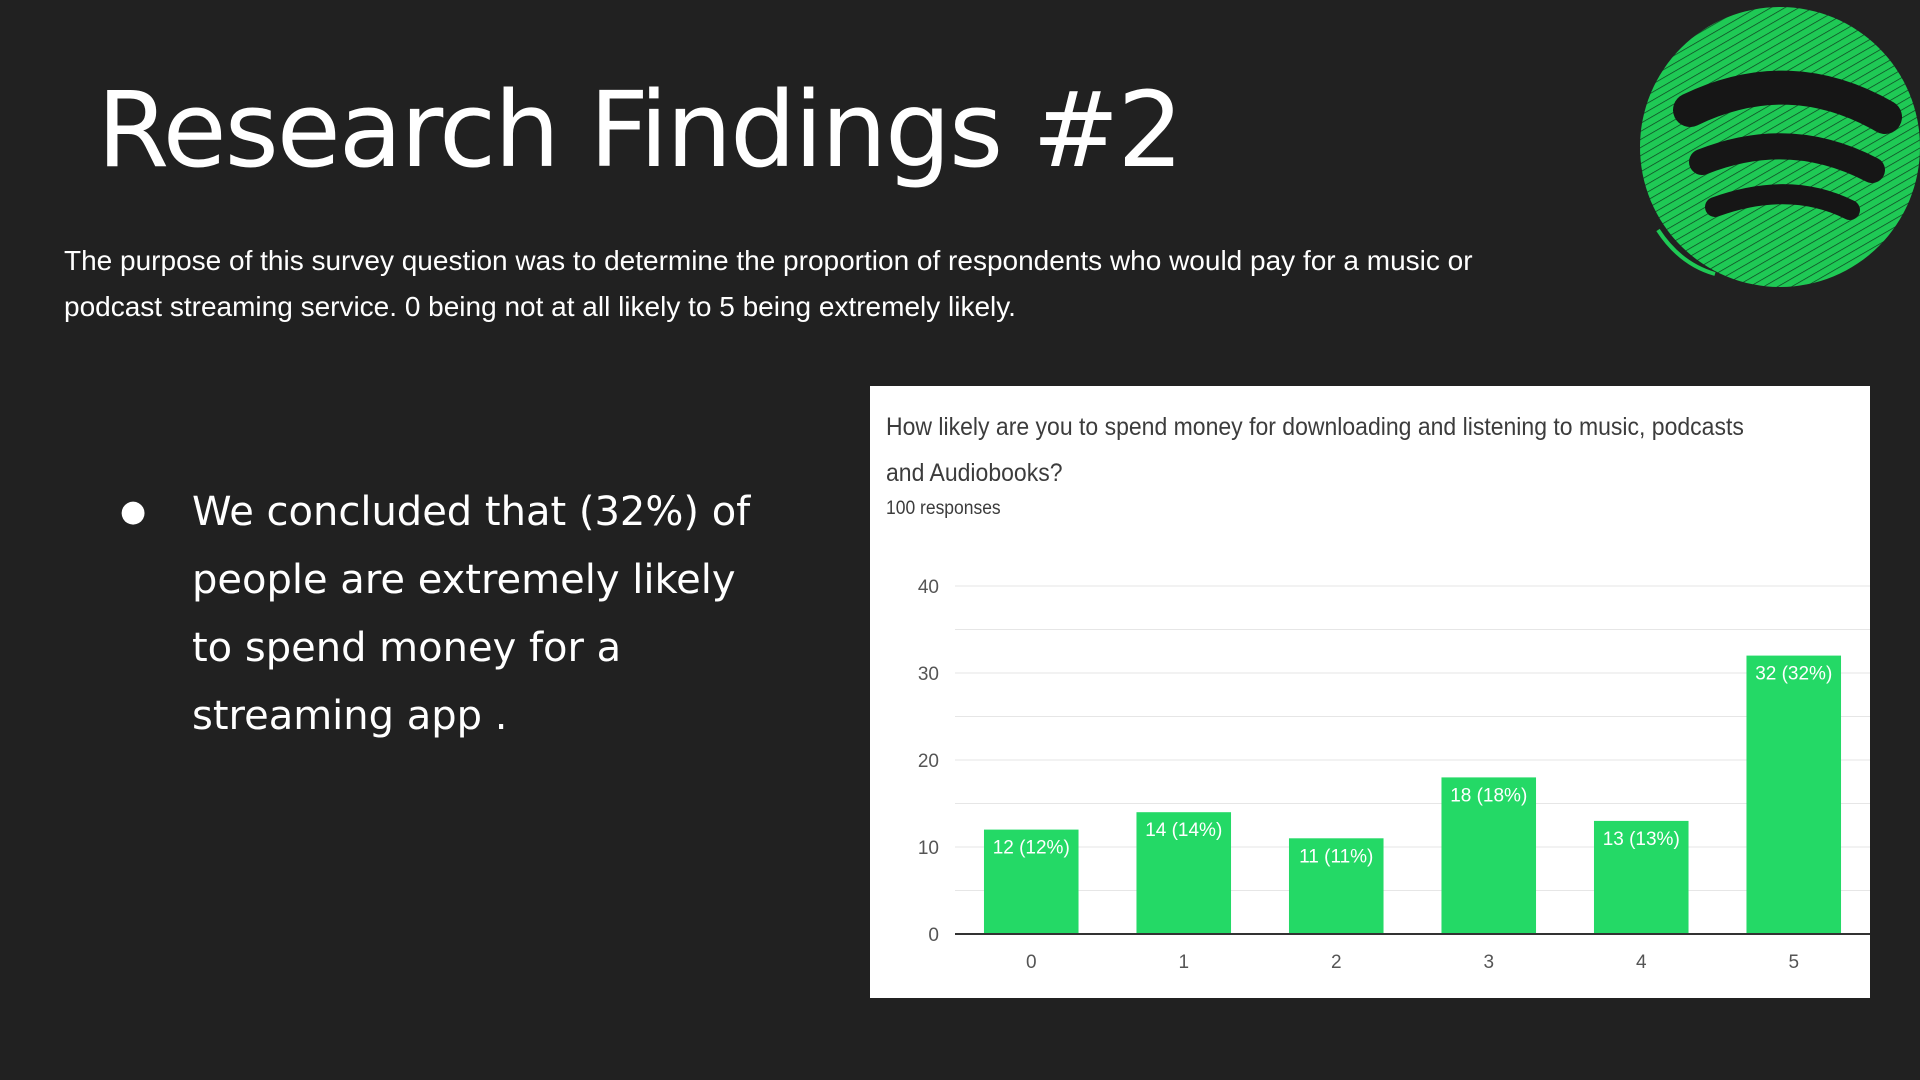 This screenshot has height=1080, width=1920. What do you see at coordinates (933, 935) in the screenshot?
I see `y-tick-label: 0` at bounding box center [933, 935].